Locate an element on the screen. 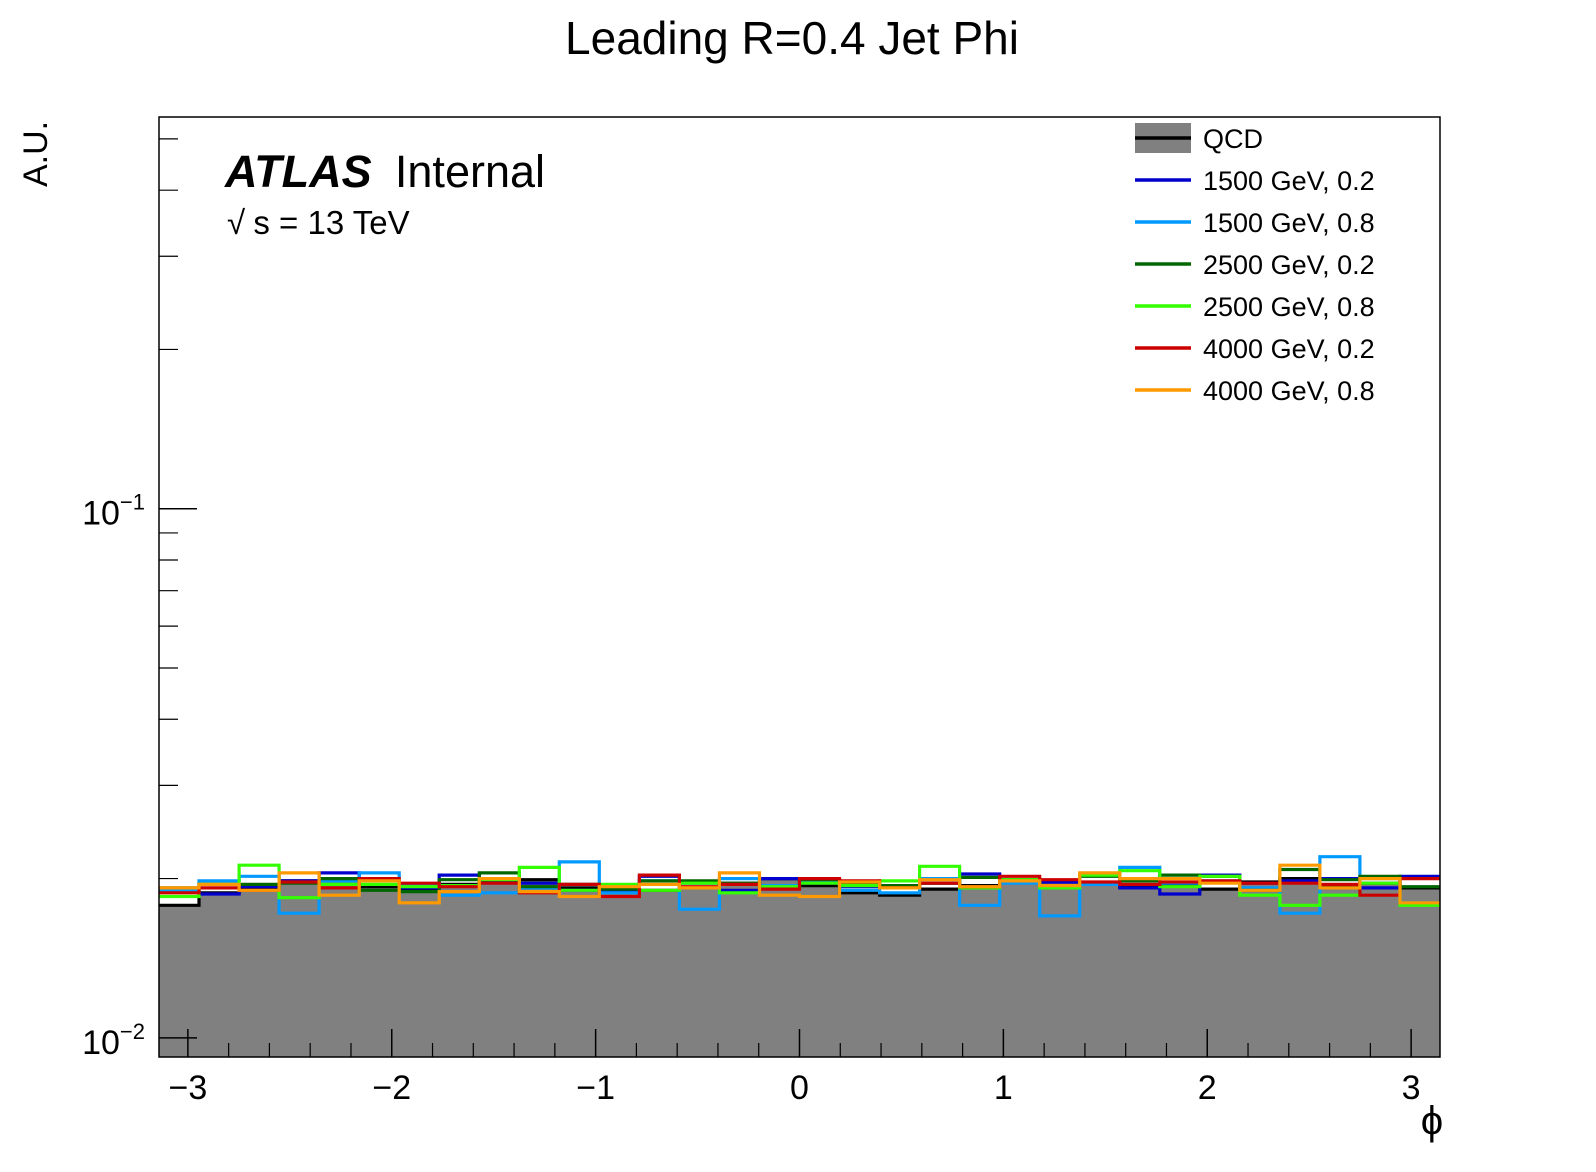 The height and width of the screenshot is (1172, 1596). legend-entry: 2500 GeV, 0.2 is located at coordinates (1255, 265).